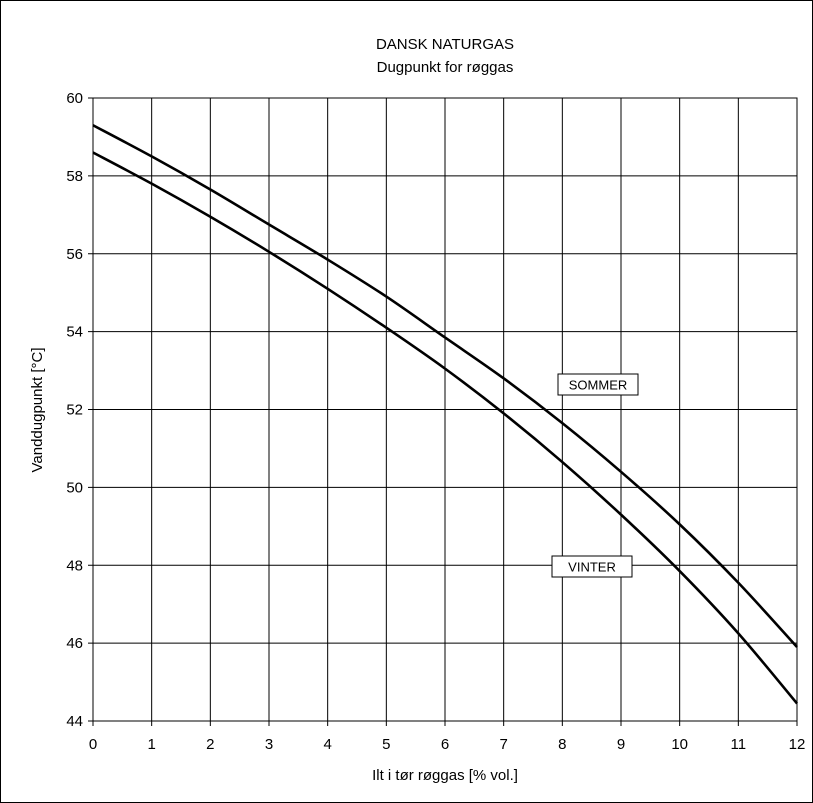  What do you see at coordinates (445, 67) in the screenshot?
I see `chart-subtitle: Dugpunkt for røggas` at bounding box center [445, 67].